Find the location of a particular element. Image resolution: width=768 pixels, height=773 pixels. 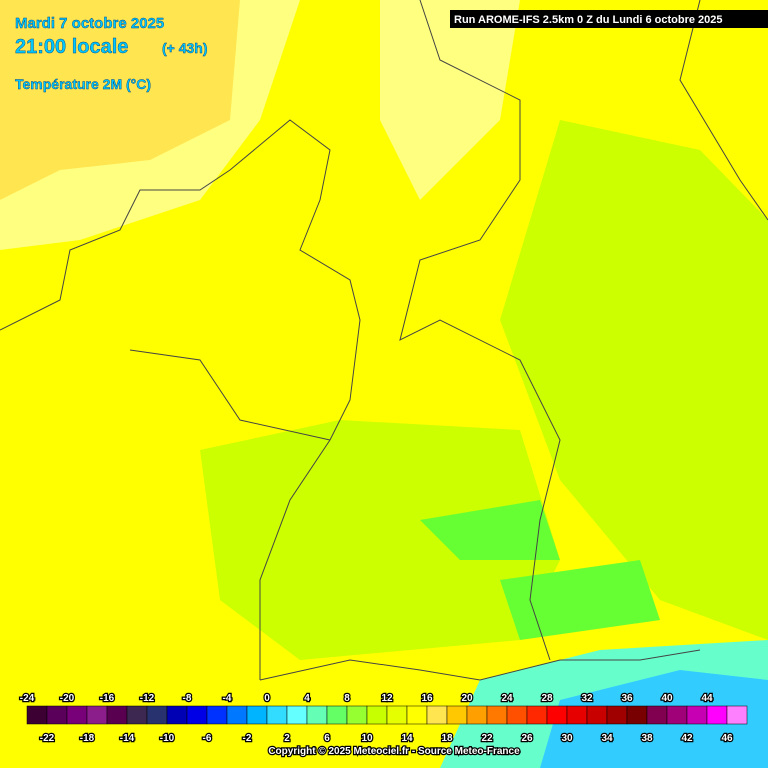

legend-label: 44 is located at coordinates (707, 698).